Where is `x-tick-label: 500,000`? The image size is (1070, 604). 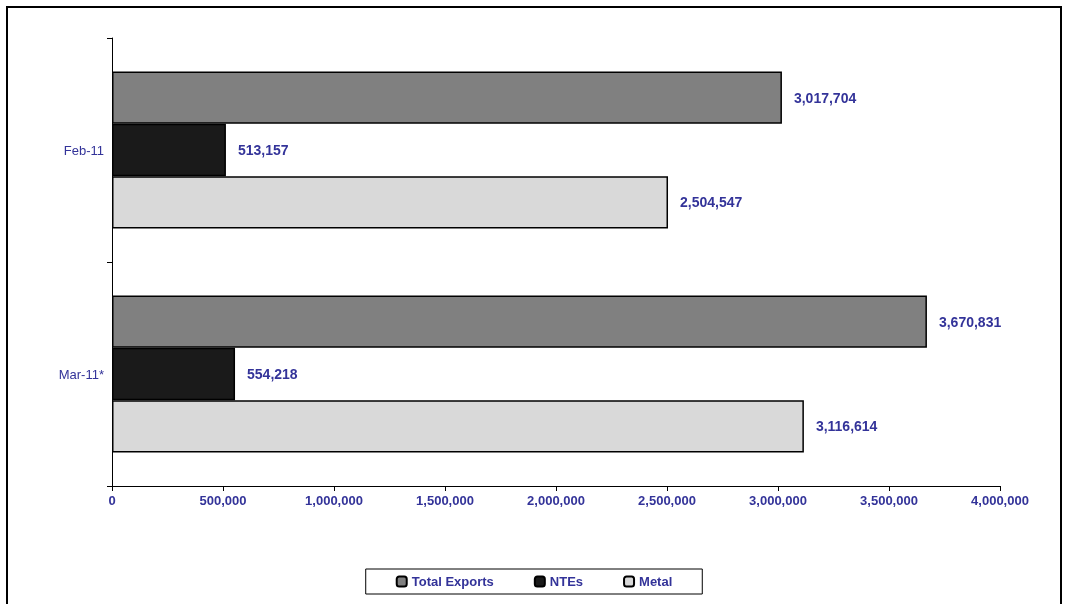
x-tick-label: 500,000 is located at coordinates (223, 500).